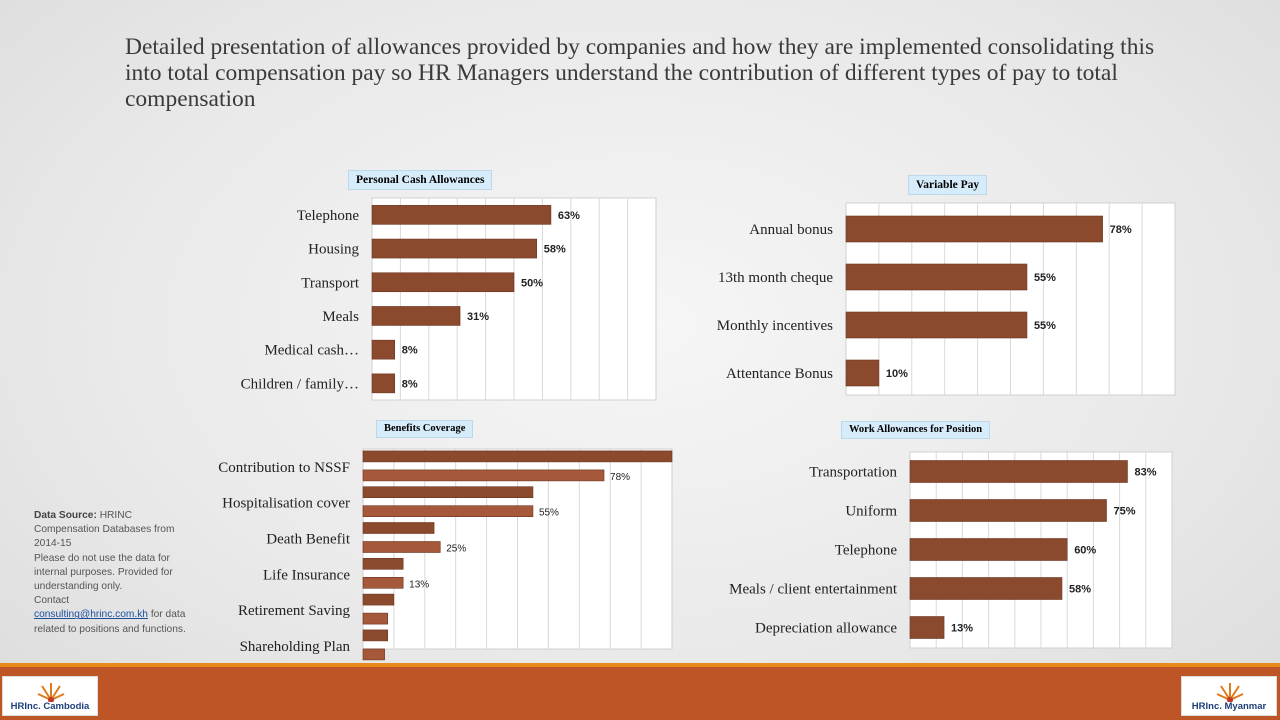 This screenshot has width=1280, height=720. What do you see at coordinates (308, 540) in the screenshot?
I see `benefits-category-label: Death Benefit` at bounding box center [308, 540].